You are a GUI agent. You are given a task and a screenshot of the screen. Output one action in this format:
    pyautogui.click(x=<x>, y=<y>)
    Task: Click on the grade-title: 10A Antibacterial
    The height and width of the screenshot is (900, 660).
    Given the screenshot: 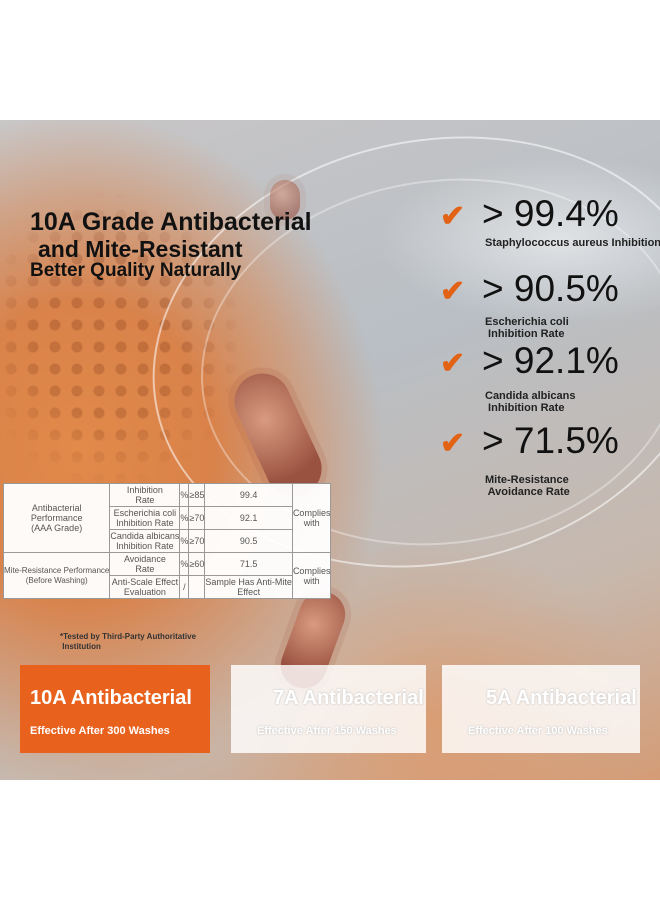 What is the action you would take?
    pyautogui.click(x=111, y=698)
    